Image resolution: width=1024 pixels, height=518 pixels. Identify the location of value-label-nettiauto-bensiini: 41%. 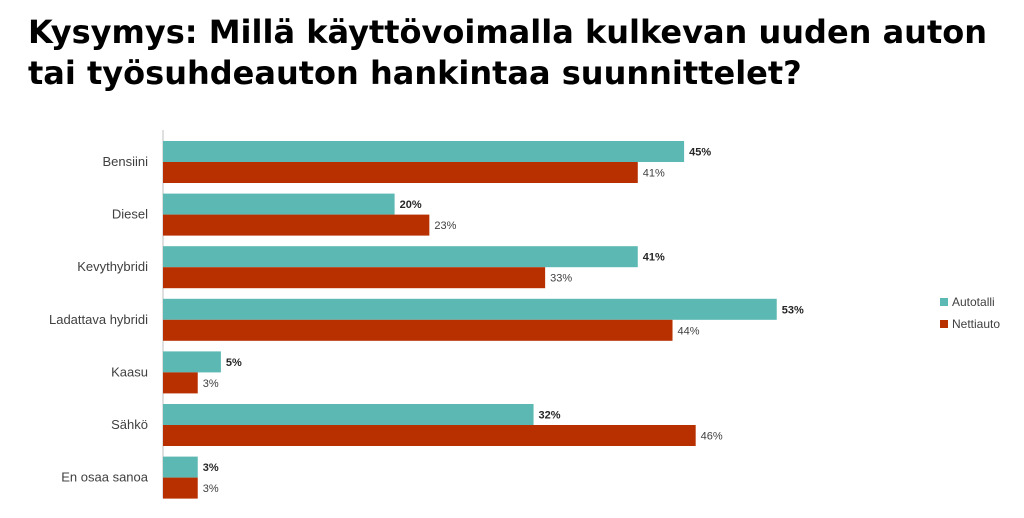
(654, 174).